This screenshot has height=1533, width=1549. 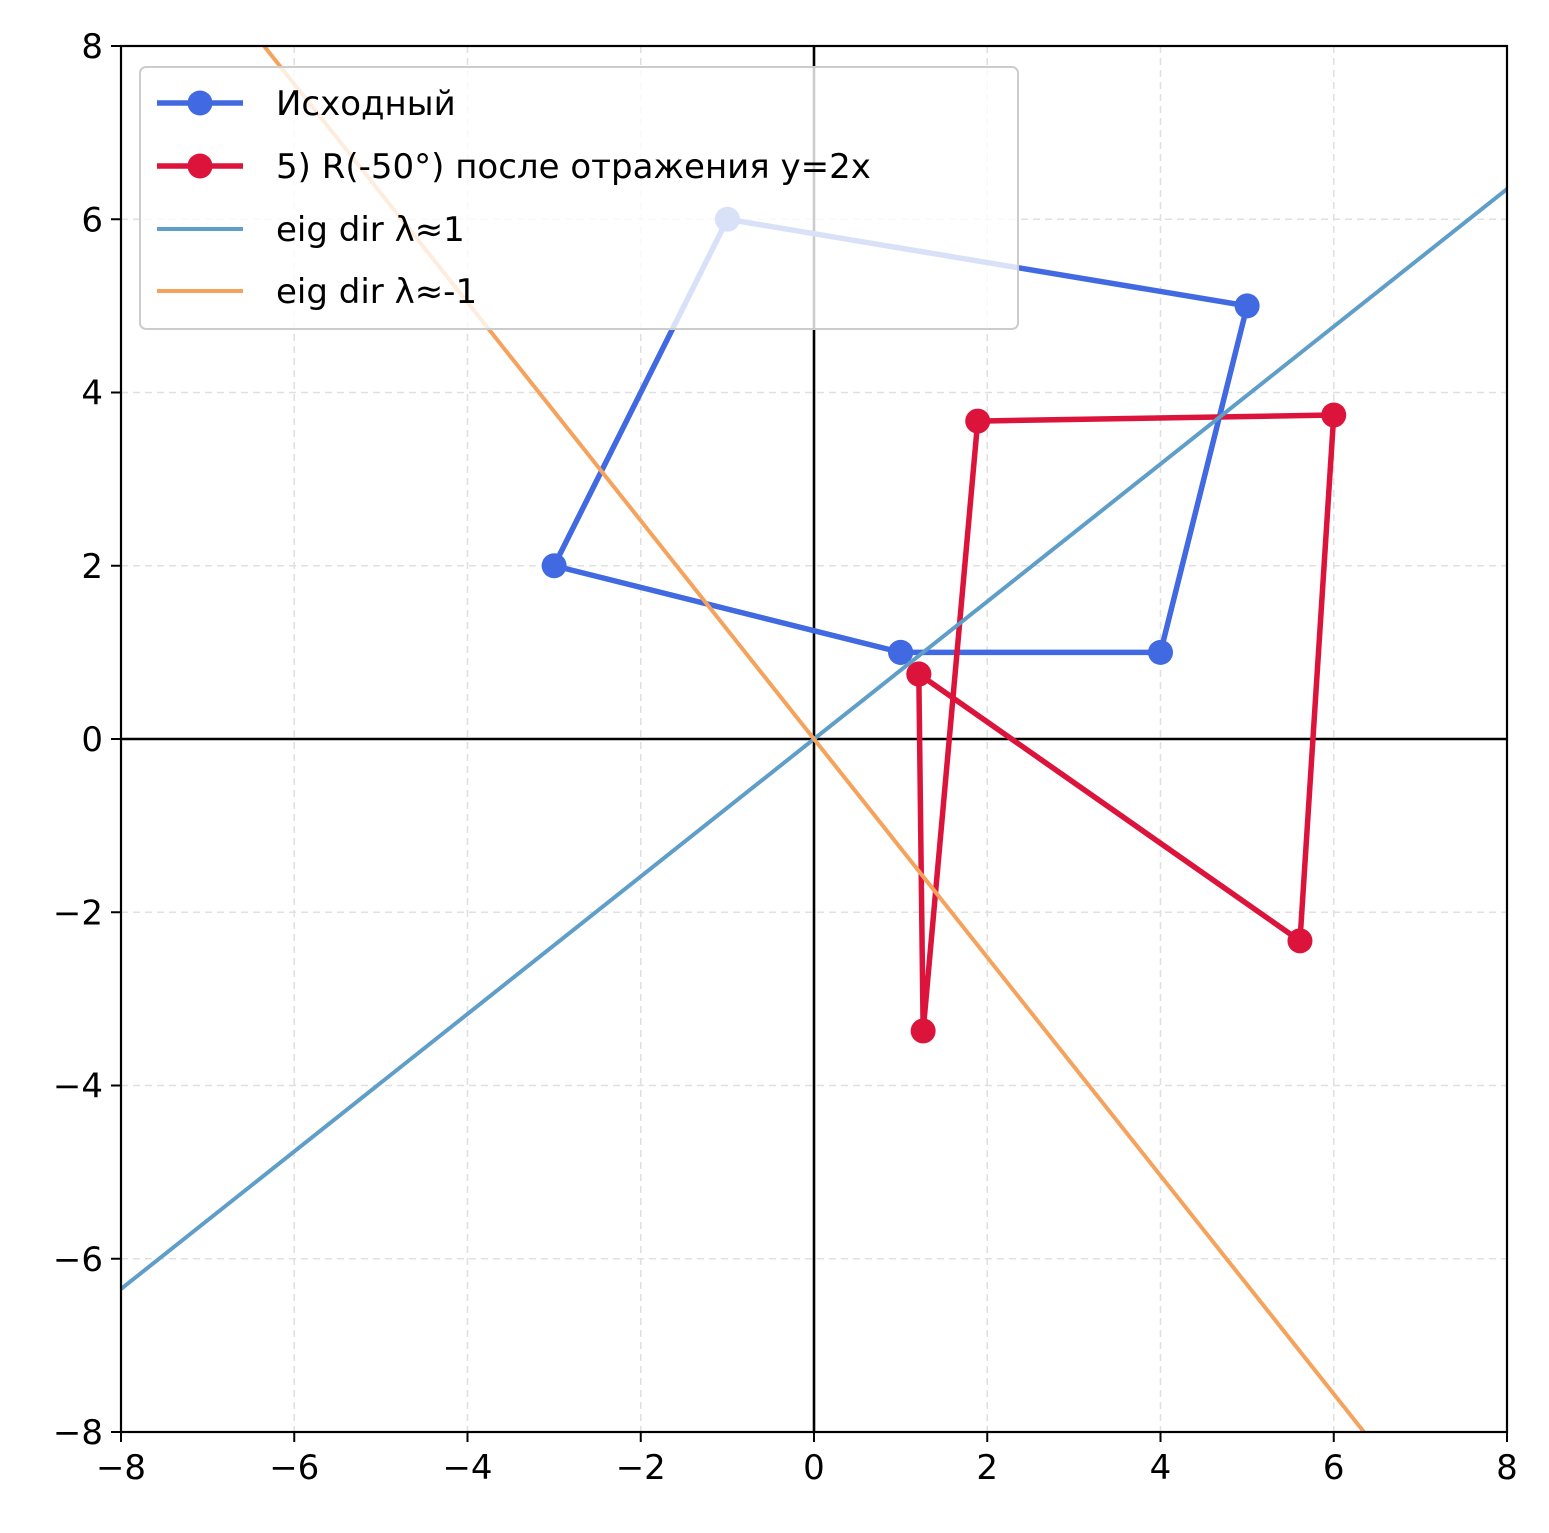 What do you see at coordinates (121, 1468) in the screenshot?
I see `x-tick-label: −8` at bounding box center [121, 1468].